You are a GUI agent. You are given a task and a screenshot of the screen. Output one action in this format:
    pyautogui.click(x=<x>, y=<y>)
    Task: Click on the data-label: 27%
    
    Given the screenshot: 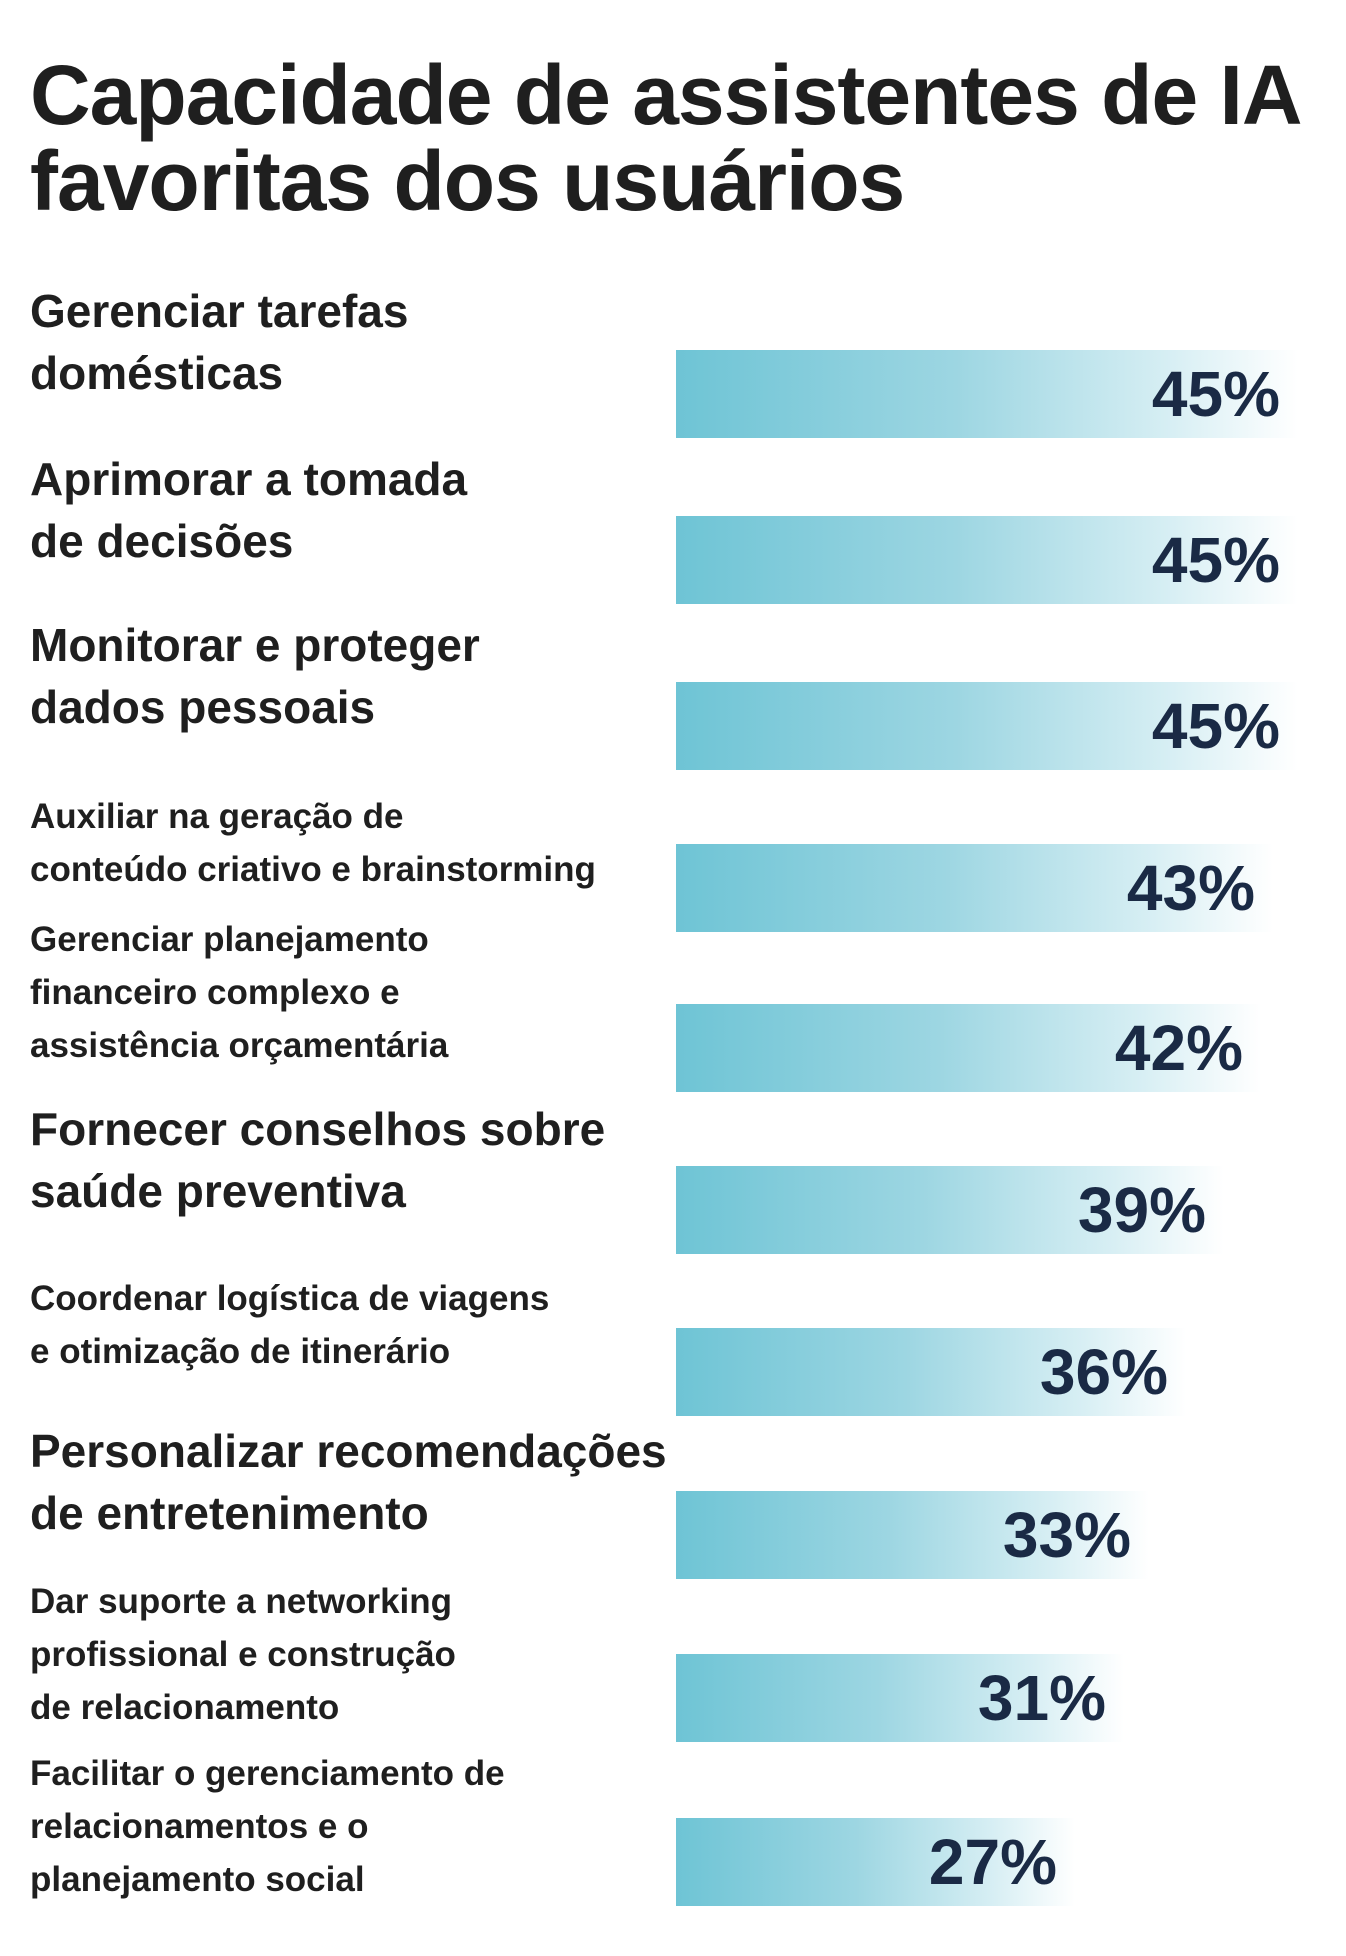 What is the action you would take?
    pyautogui.click(x=992, y=1862)
    